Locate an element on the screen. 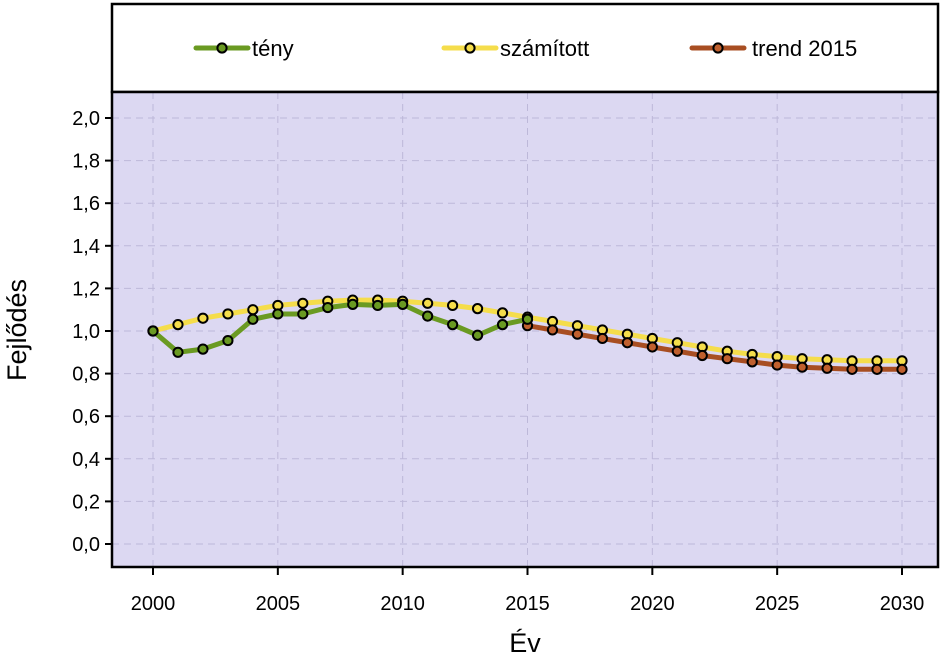  x-tick-label: 2005 is located at coordinates (278, 604).